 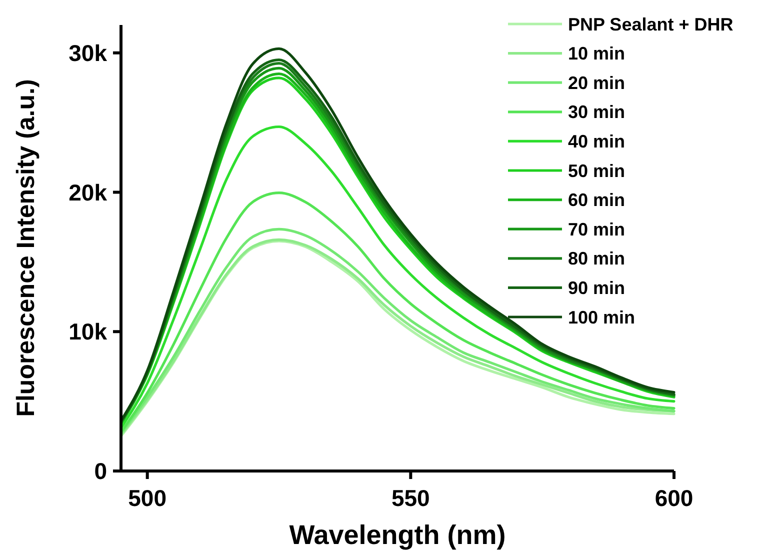 What do you see at coordinates (147, 498) in the screenshot?
I see `x-tick-label: 500` at bounding box center [147, 498].